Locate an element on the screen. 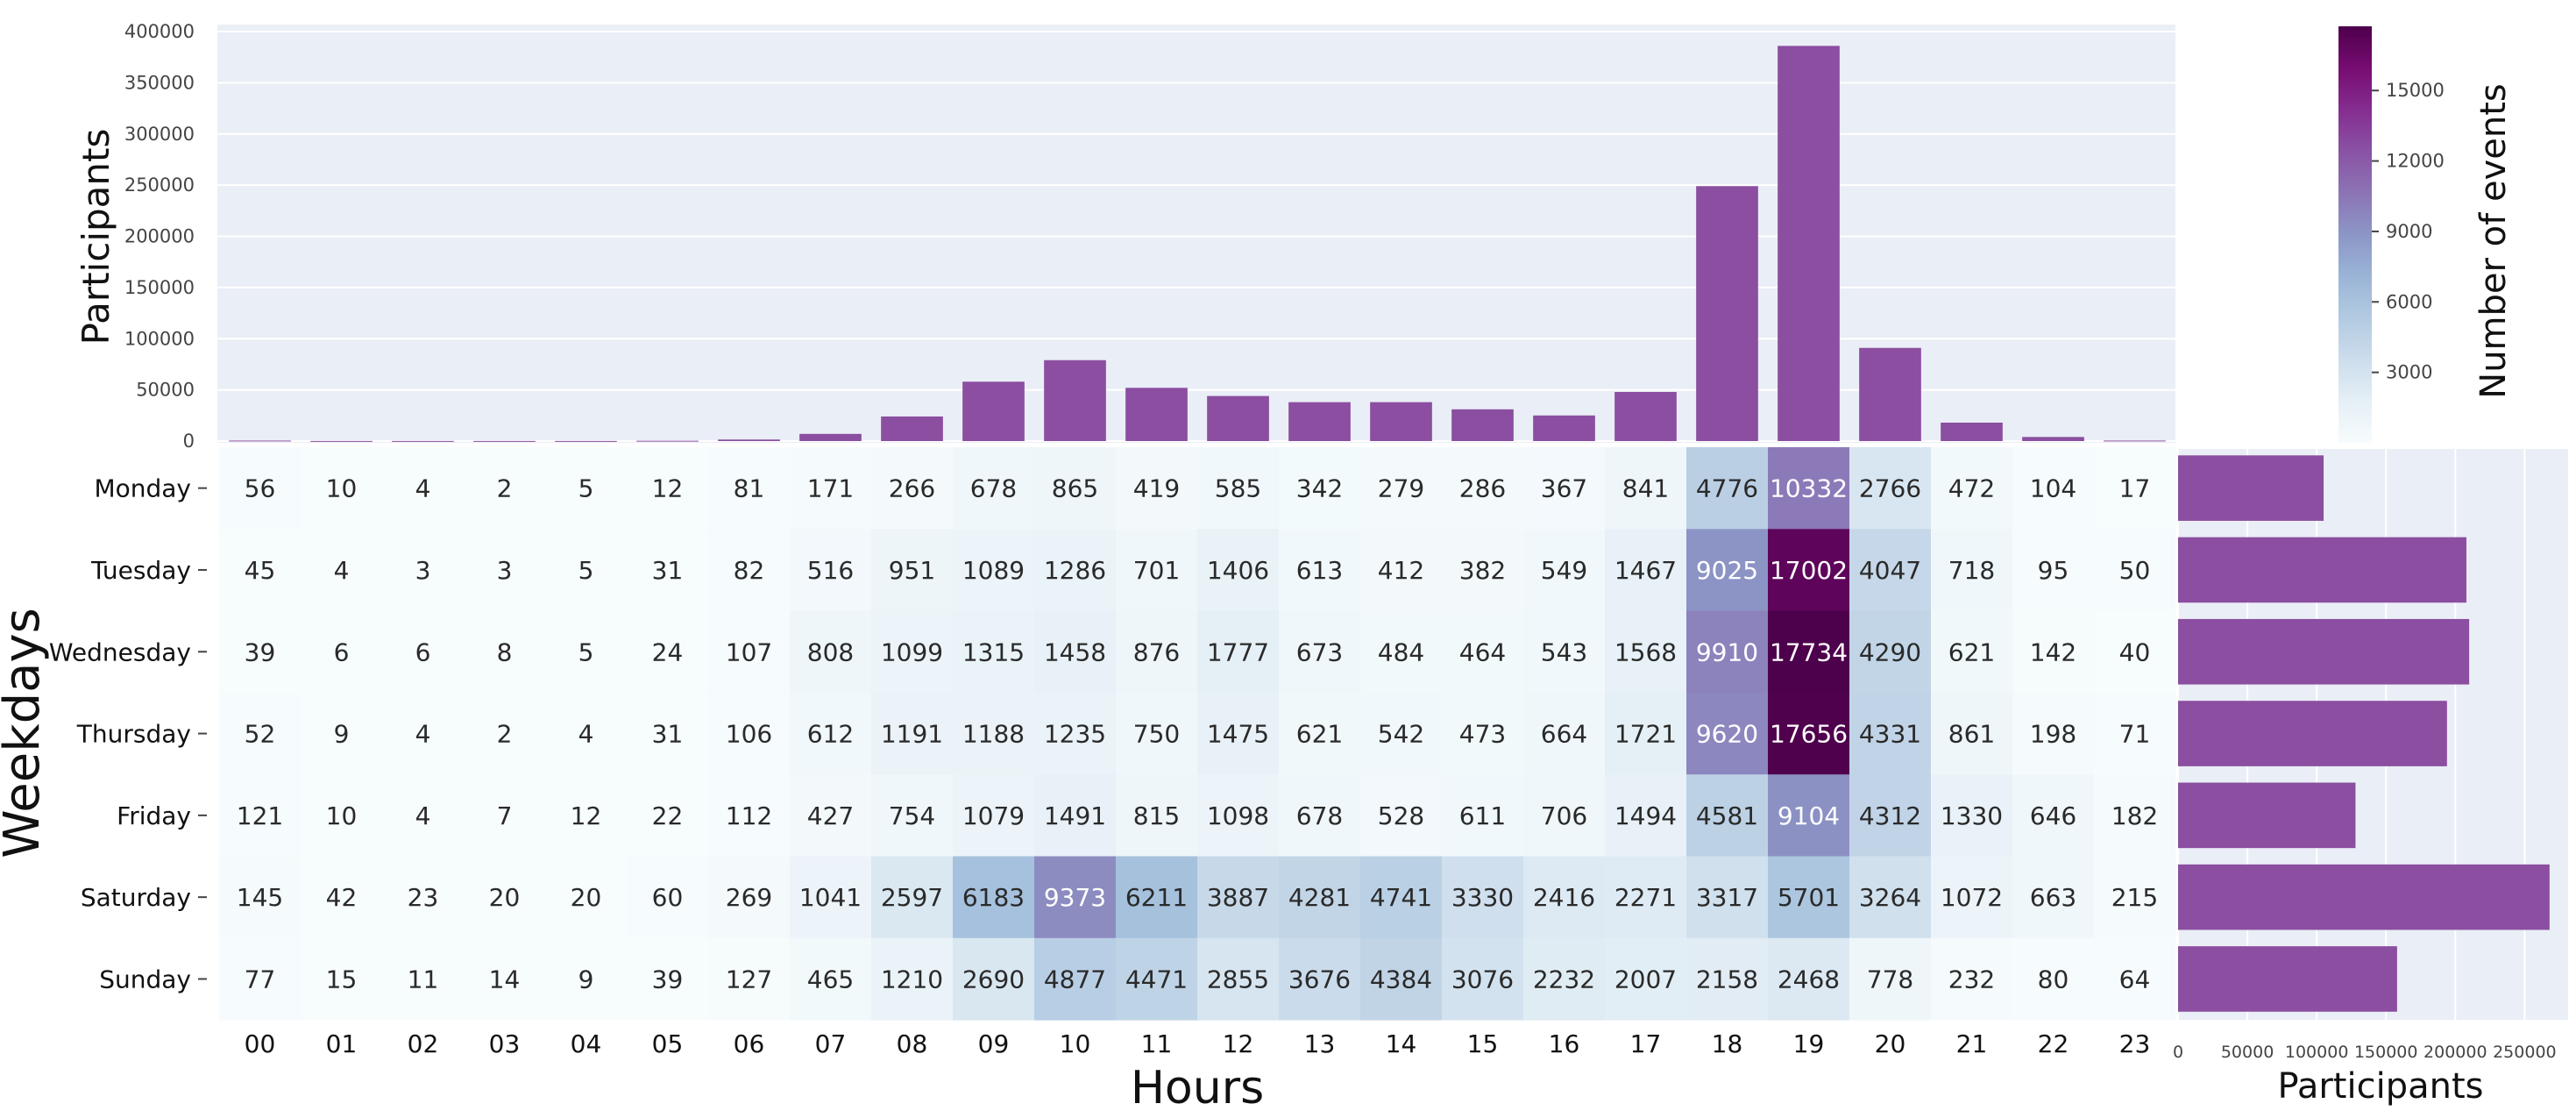 The width and height of the screenshot is (2576, 1118). heatmap-cell-label: 1330 is located at coordinates (1972, 815).